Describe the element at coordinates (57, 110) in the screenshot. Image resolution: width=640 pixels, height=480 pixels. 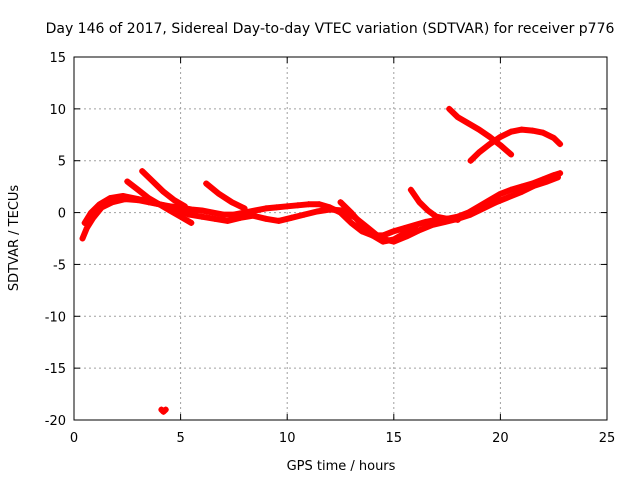
I see `y-tick-label: 10` at that location.